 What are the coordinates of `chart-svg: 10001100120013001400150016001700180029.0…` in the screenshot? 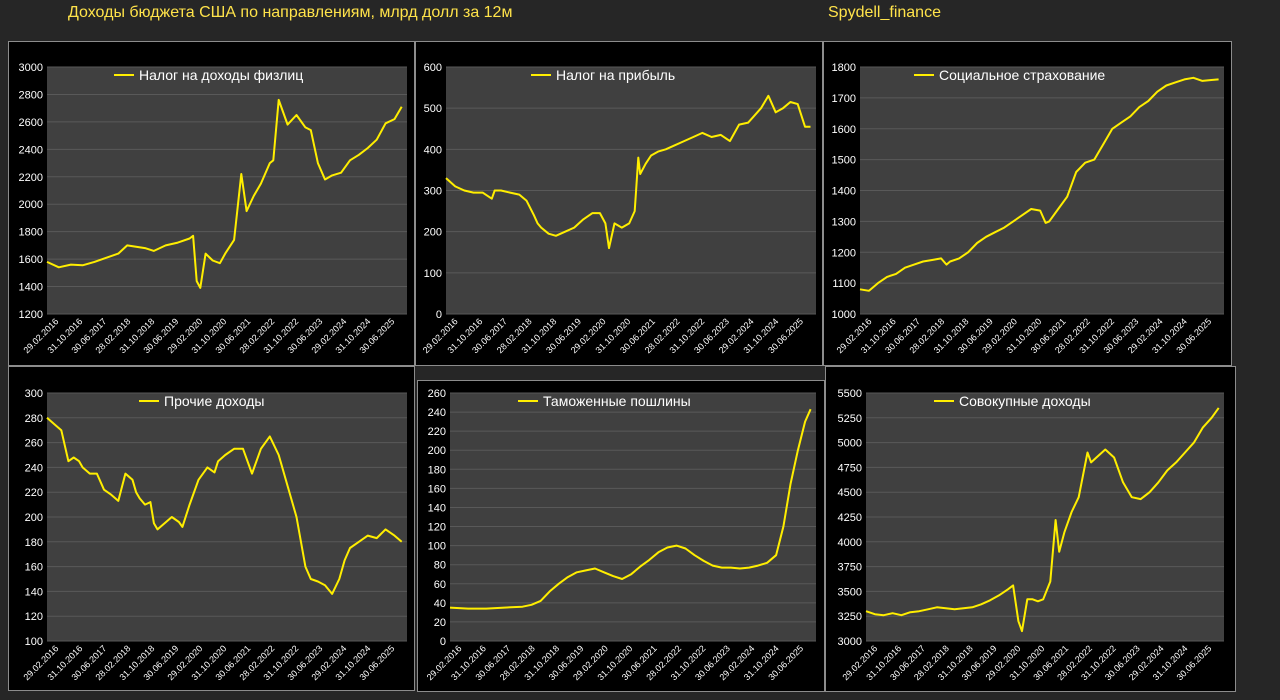 It's located at (1028, 208).